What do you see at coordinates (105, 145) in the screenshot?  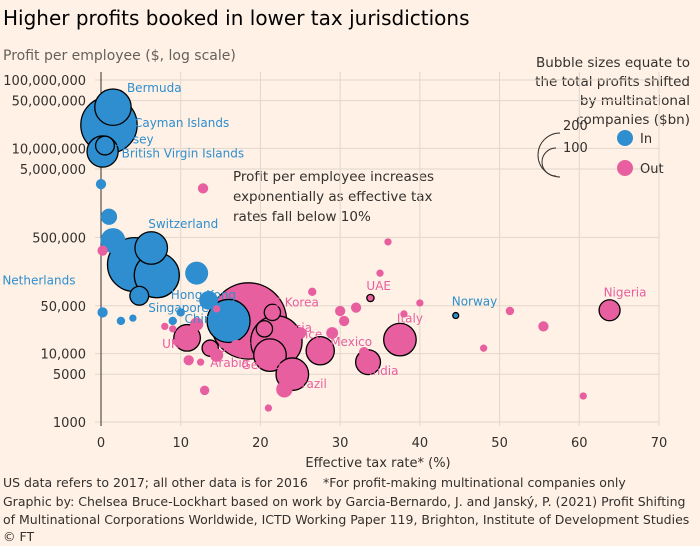 I see `bubble-jersey` at bounding box center [105, 145].